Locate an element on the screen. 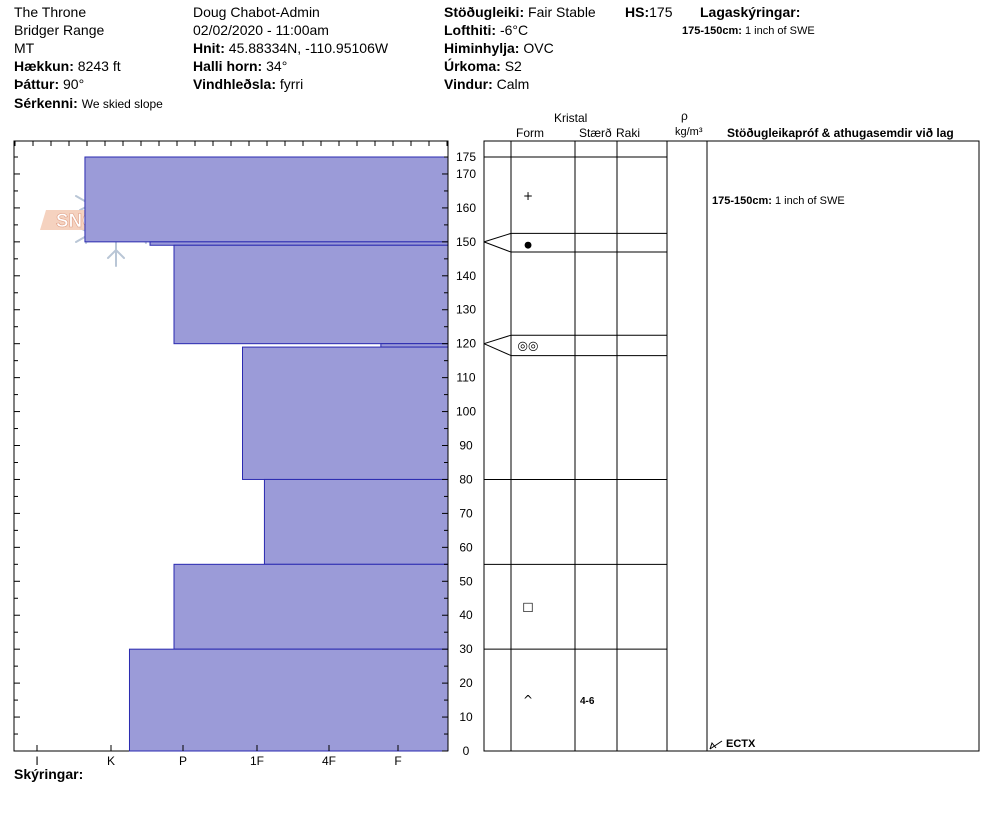 The image size is (994, 840). layer-notes-title: Lagaskýringar: is located at coordinates (750, 12).